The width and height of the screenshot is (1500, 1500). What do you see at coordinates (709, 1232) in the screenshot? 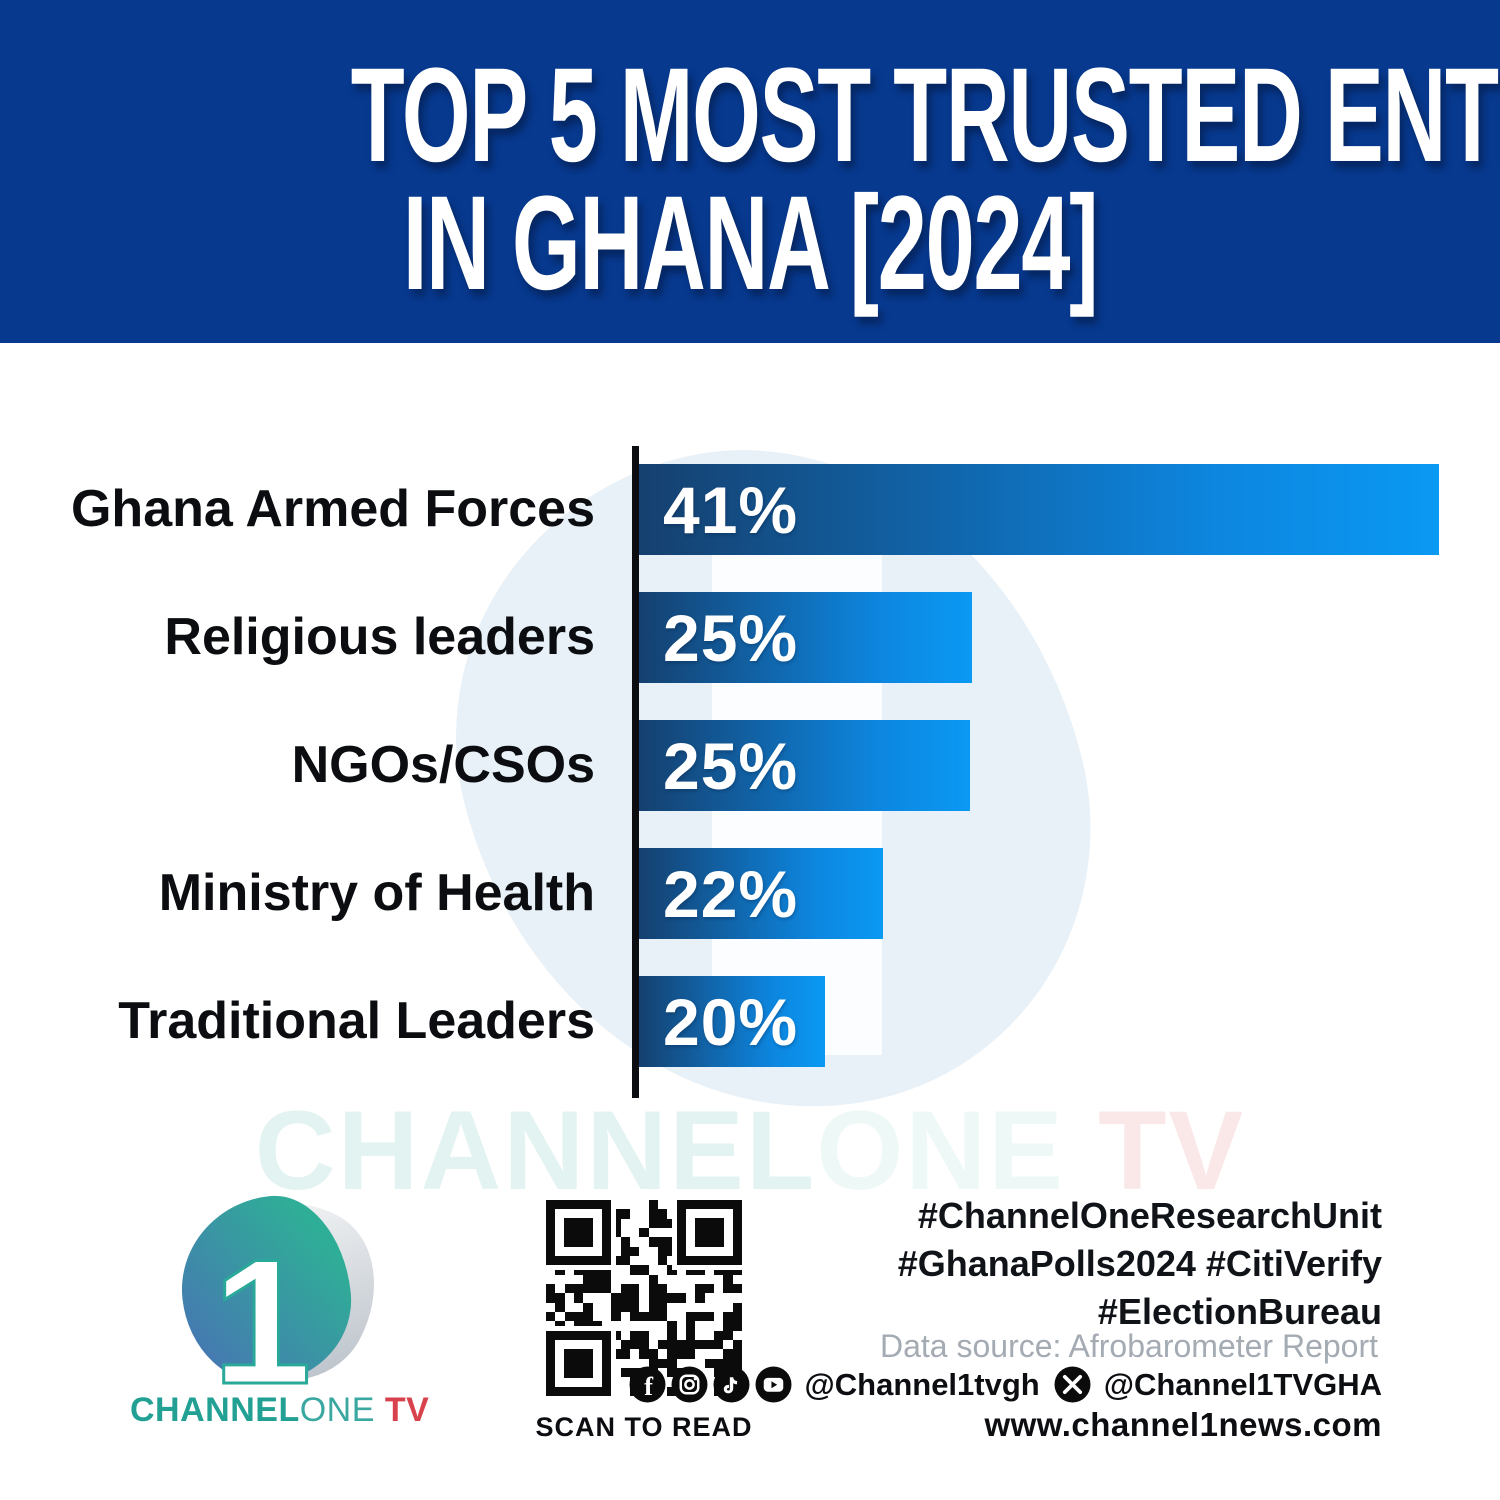
I see `qr-finder-top-right` at bounding box center [709, 1232].